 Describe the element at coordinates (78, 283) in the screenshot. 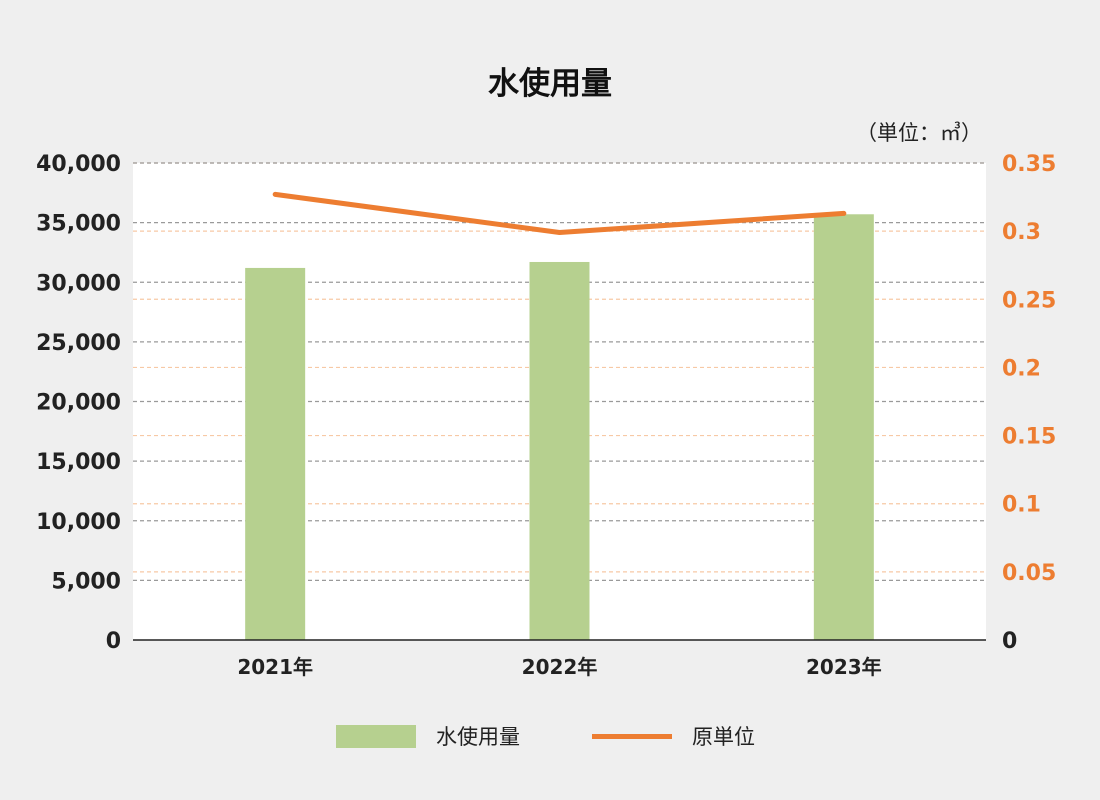

I see `y-left-tick-label: 30,000` at that location.